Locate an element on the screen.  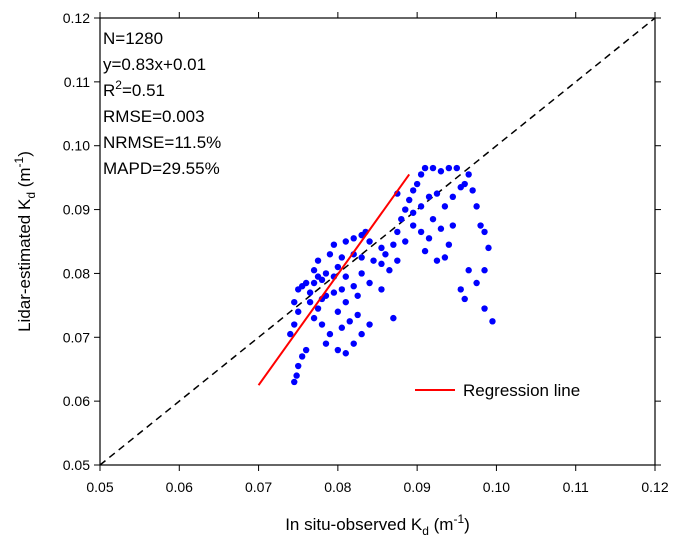
x-tick-label: 0.09 is located at coordinates (417, 487).